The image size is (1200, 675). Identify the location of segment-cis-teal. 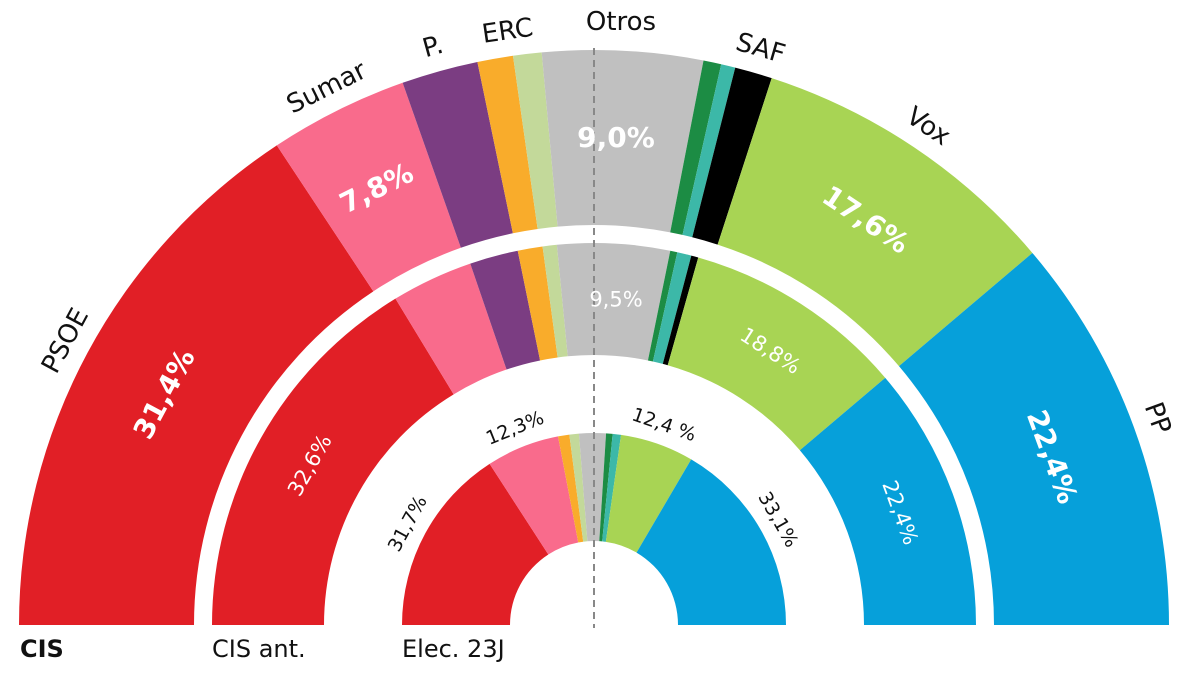
(709, 151).